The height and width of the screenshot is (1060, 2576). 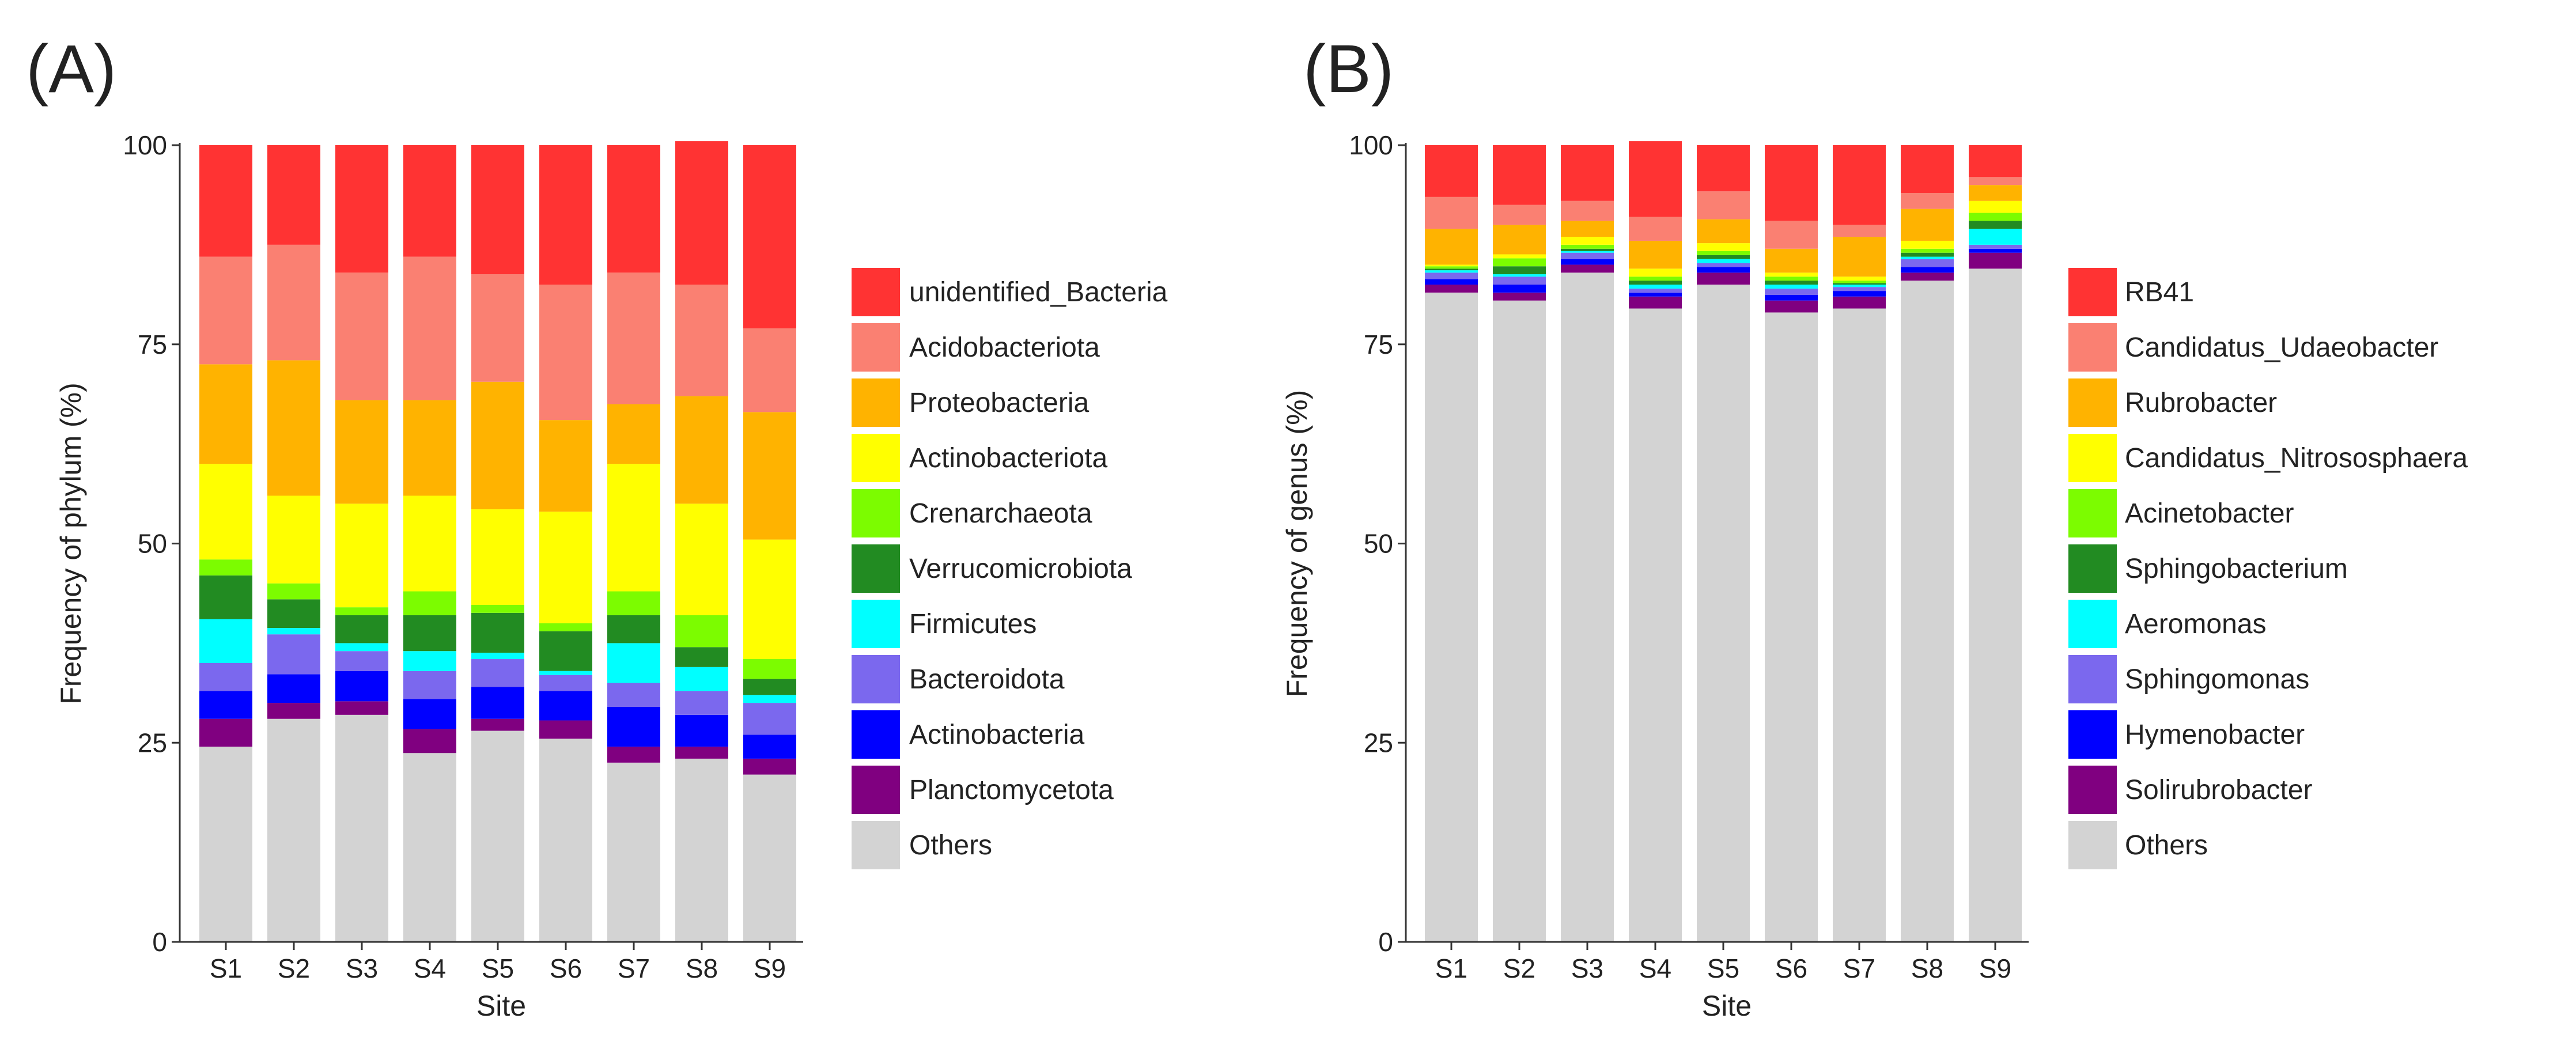 What do you see at coordinates (2092, 624) in the screenshot?
I see `legend-swatch-aeromonas` at bounding box center [2092, 624].